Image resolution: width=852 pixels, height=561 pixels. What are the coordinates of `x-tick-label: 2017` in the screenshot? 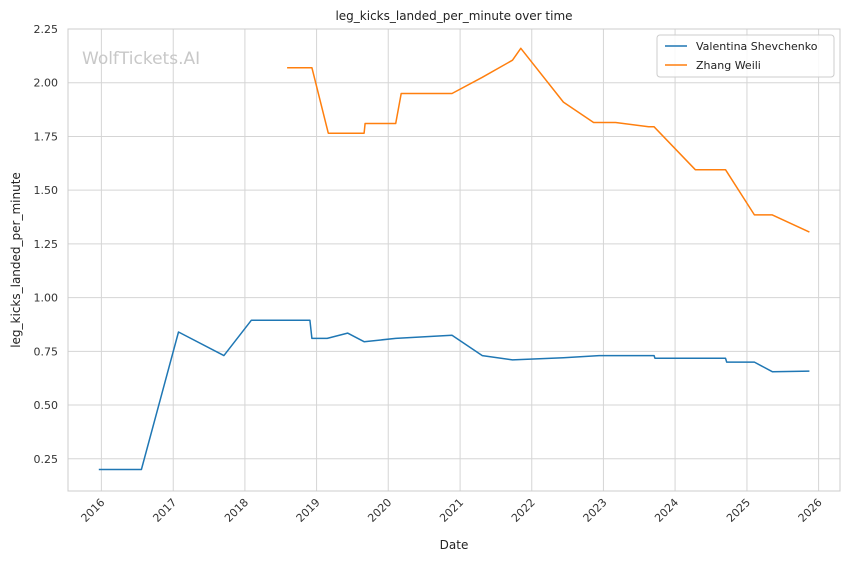 It's located at (164, 510).